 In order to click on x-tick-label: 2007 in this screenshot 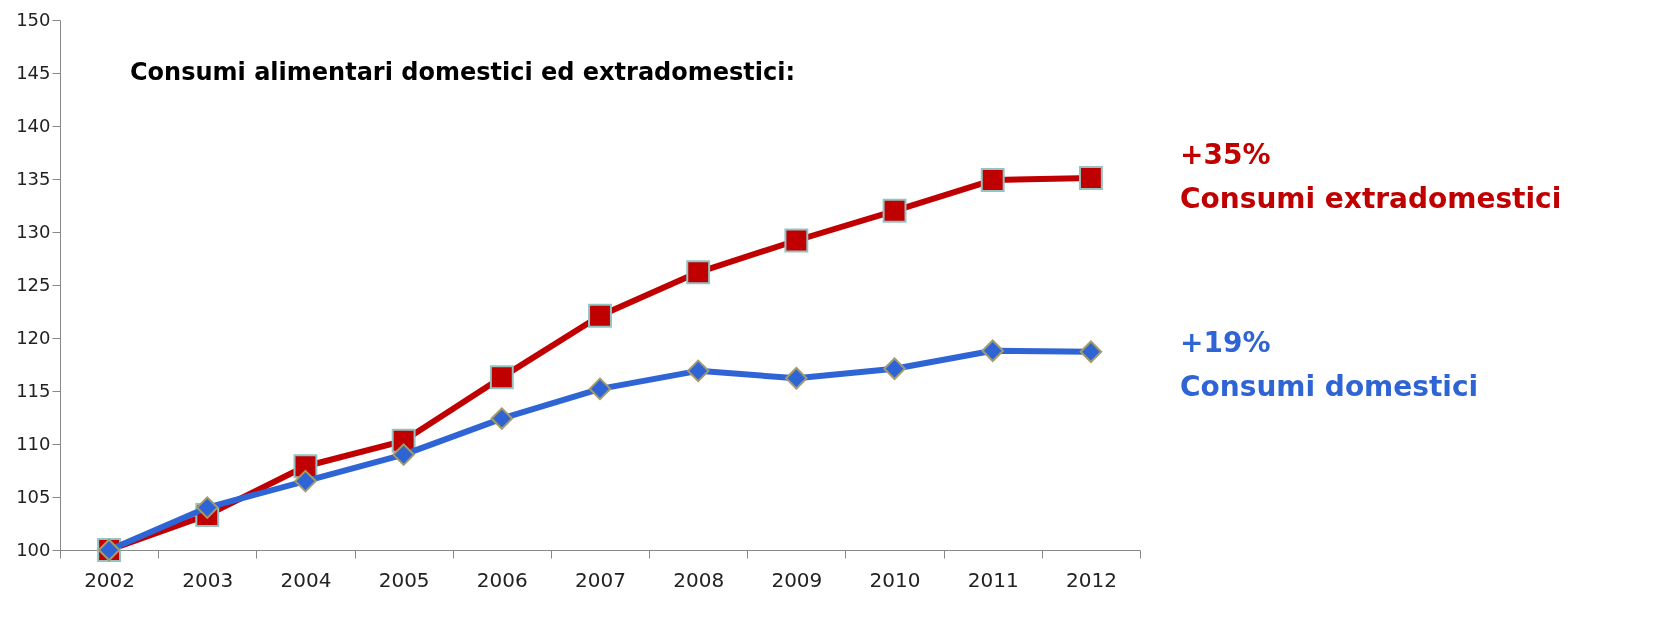, I will do `click(600, 579)`.